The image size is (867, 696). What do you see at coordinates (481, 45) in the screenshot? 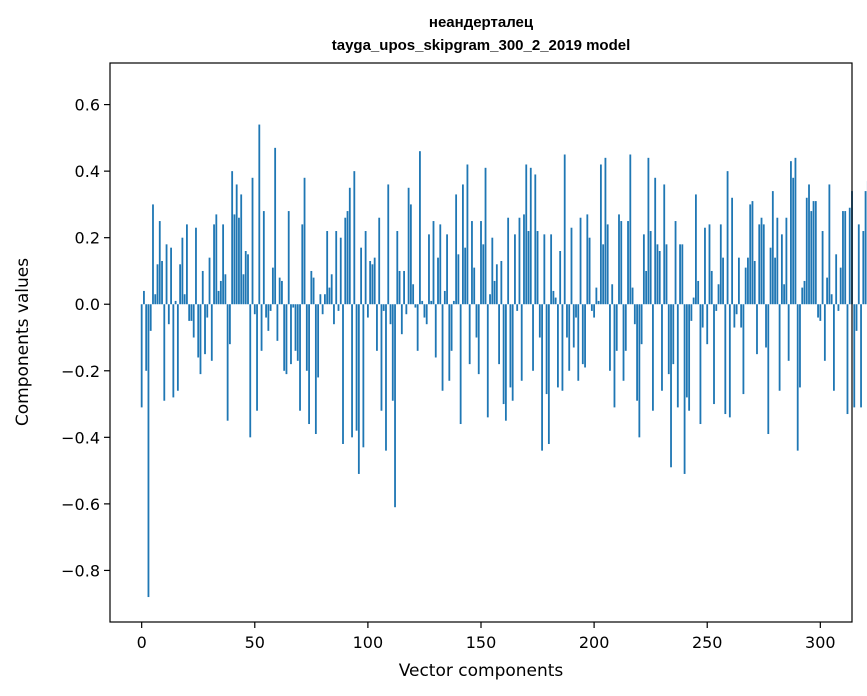
I see `chart-title-line2: tayga_upos_skipgram_300_2_2019 model` at bounding box center [481, 45].